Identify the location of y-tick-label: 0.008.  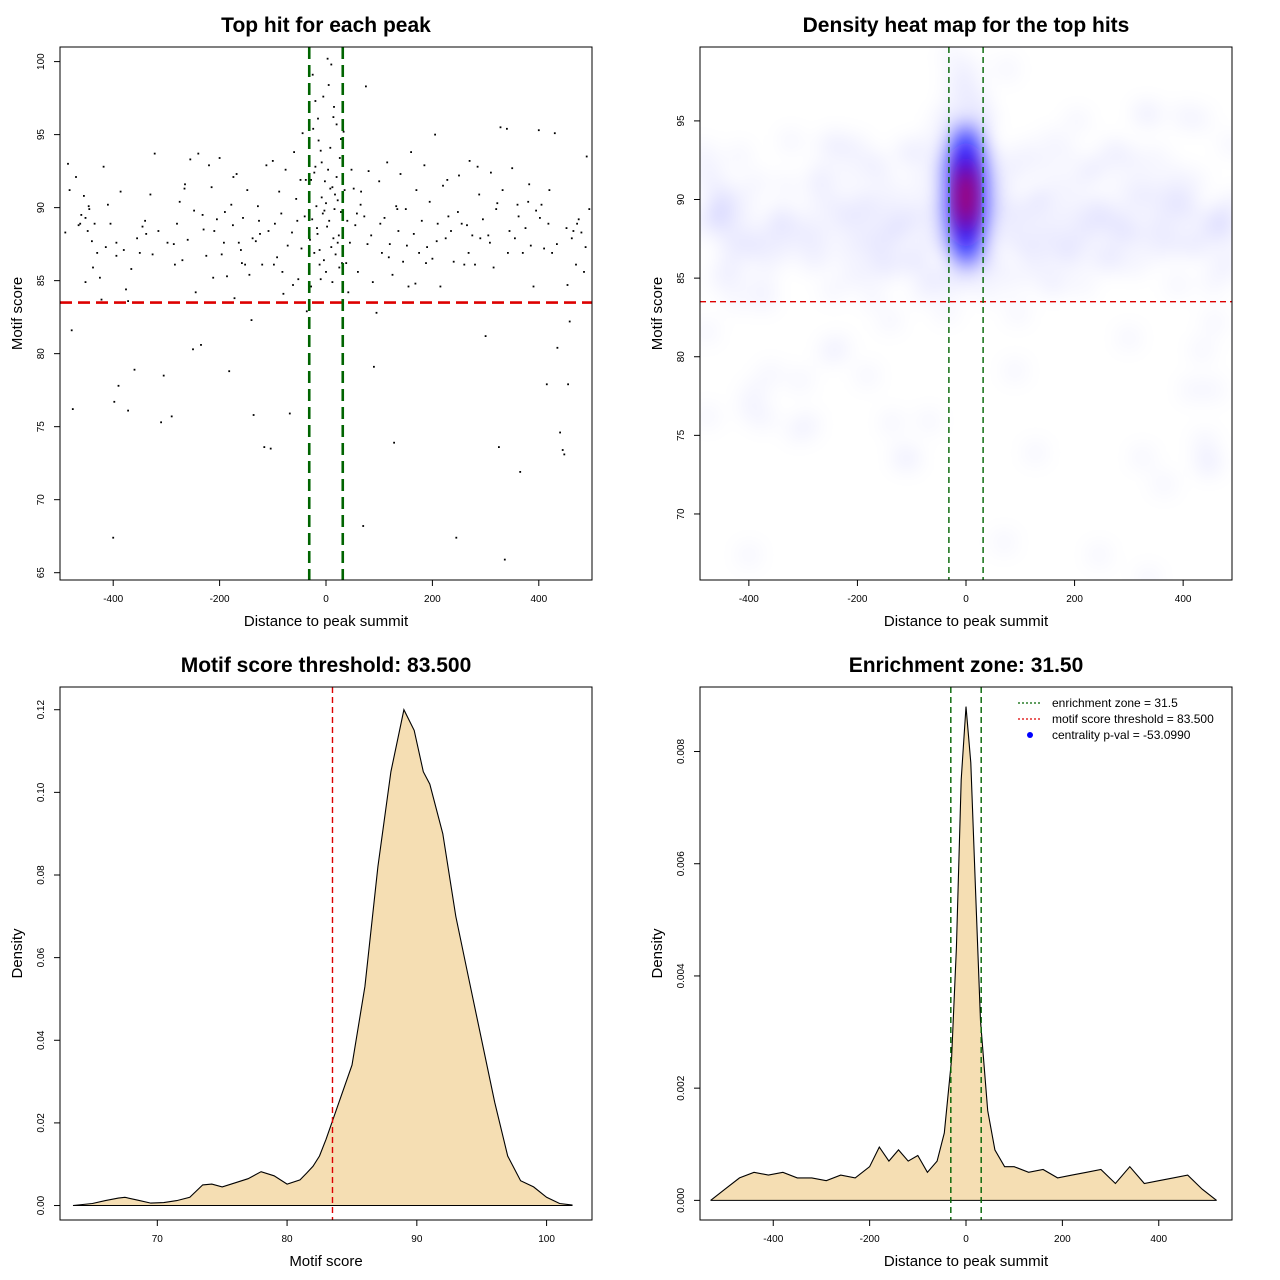
(681, 751).